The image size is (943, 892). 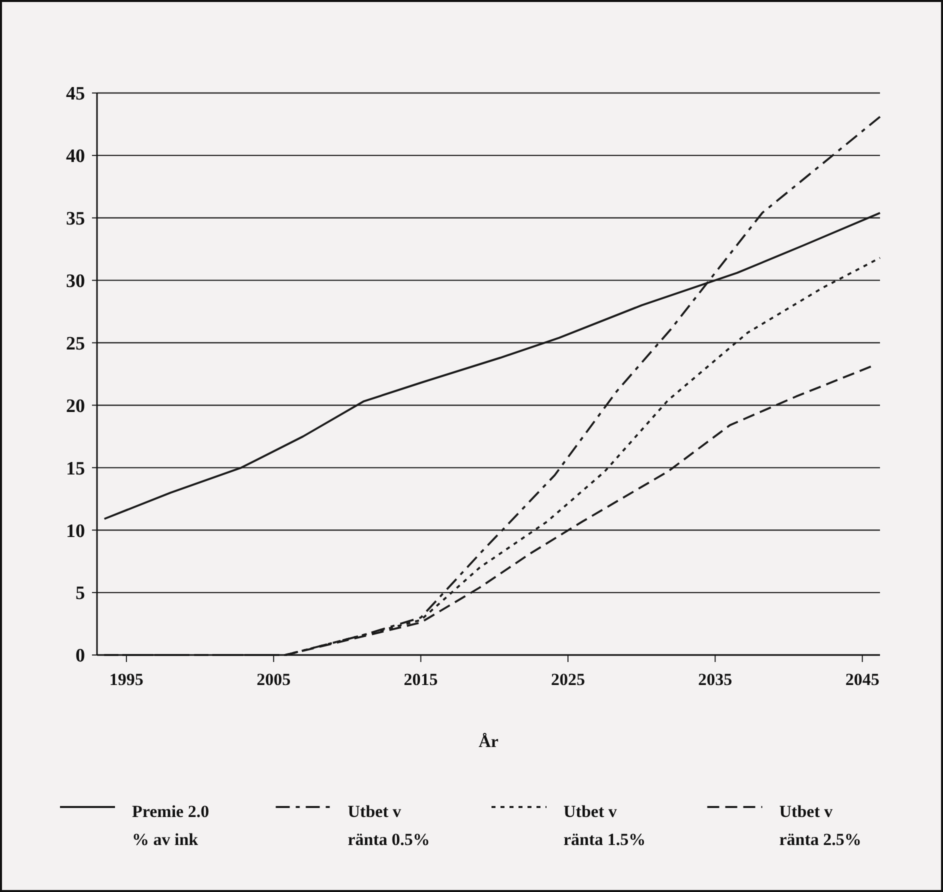 What do you see at coordinates (605, 825) in the screenshot?
I see `legend-label: Utbet v ränta 1.5%` at bounding box center [605, 825].